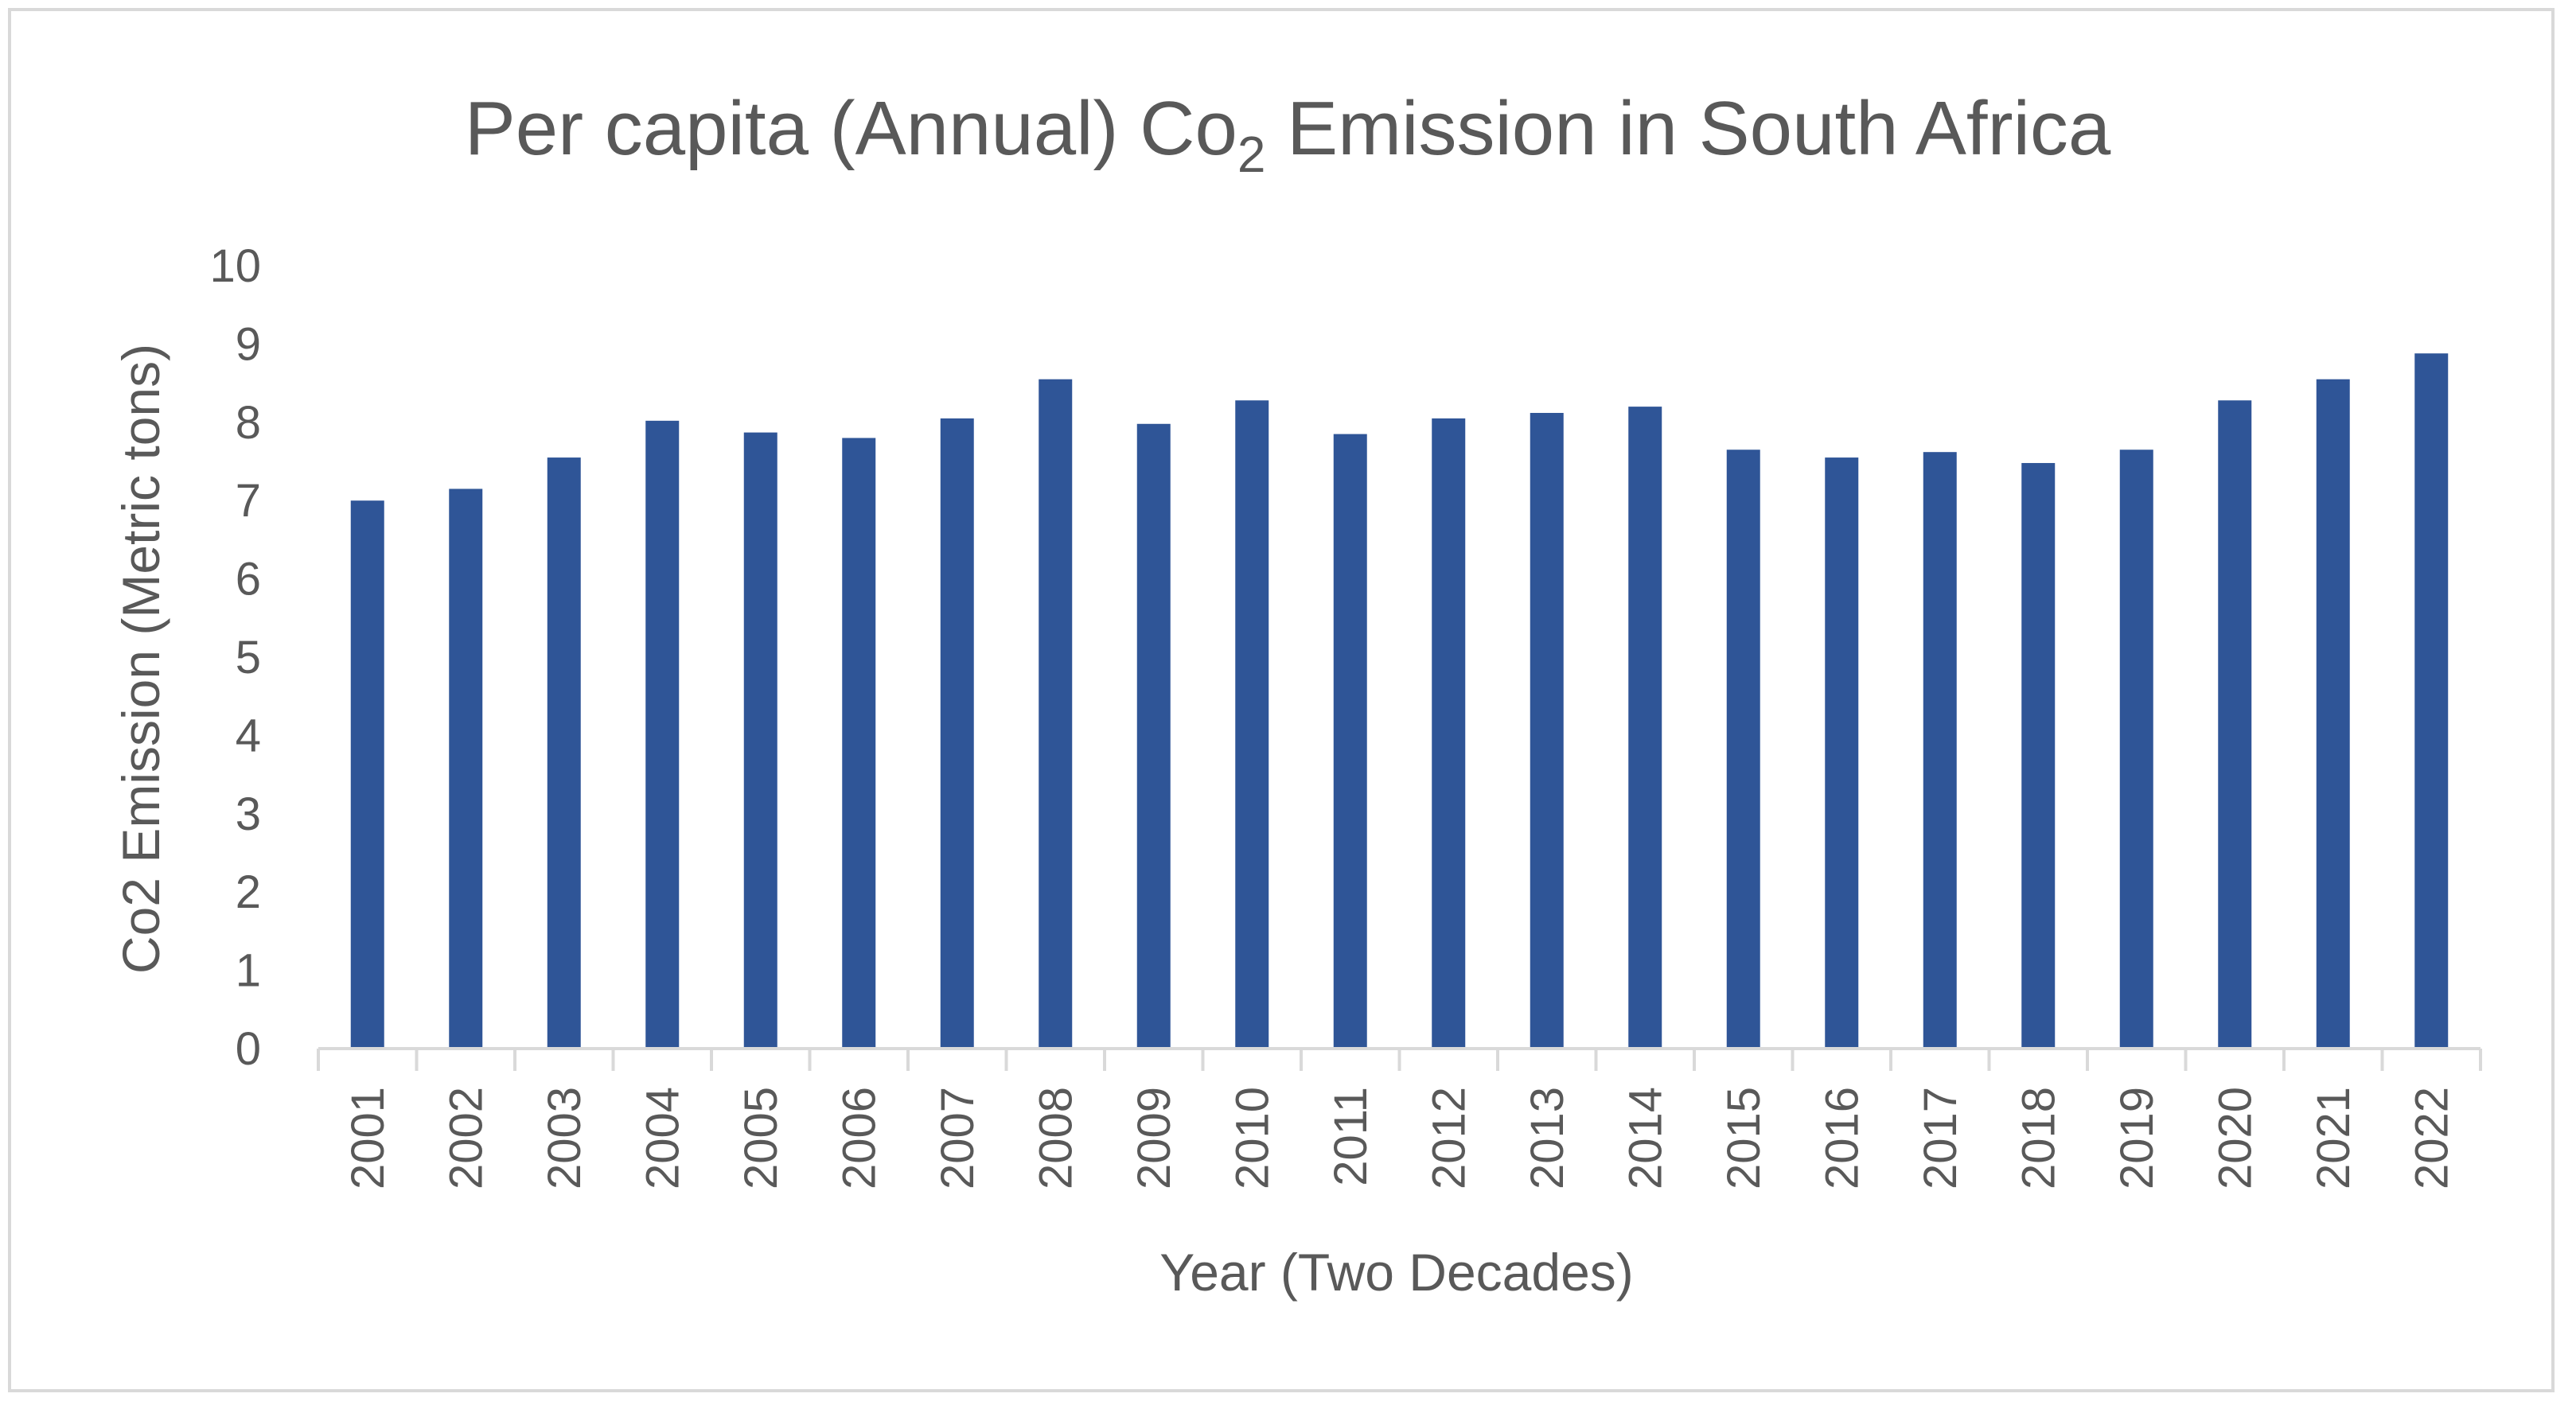 The width and height of the screenshot is (2576, 1413). Describe the element at coordinates (1056, 714) in the screenshot. I see `bar-2008` at that location.